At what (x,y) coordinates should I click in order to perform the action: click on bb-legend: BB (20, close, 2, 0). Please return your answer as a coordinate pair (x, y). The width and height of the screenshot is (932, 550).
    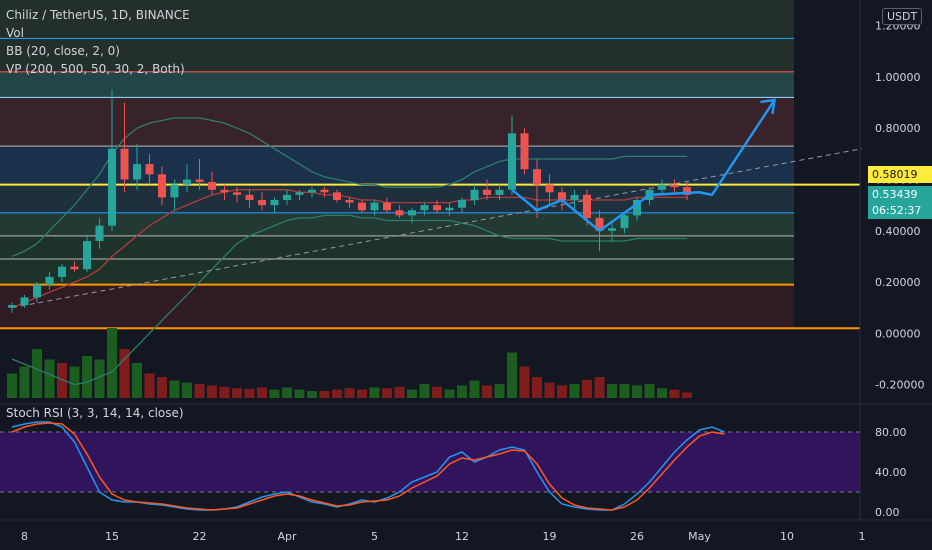
    Looking at the image, I should click on (63, 51).